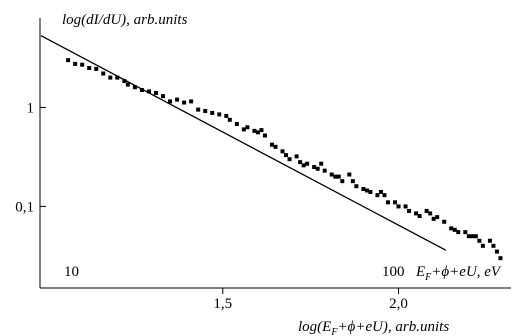 The image size is (529, 336). I want to click on y-tick-label-1: 0,1, so click(24, 207).